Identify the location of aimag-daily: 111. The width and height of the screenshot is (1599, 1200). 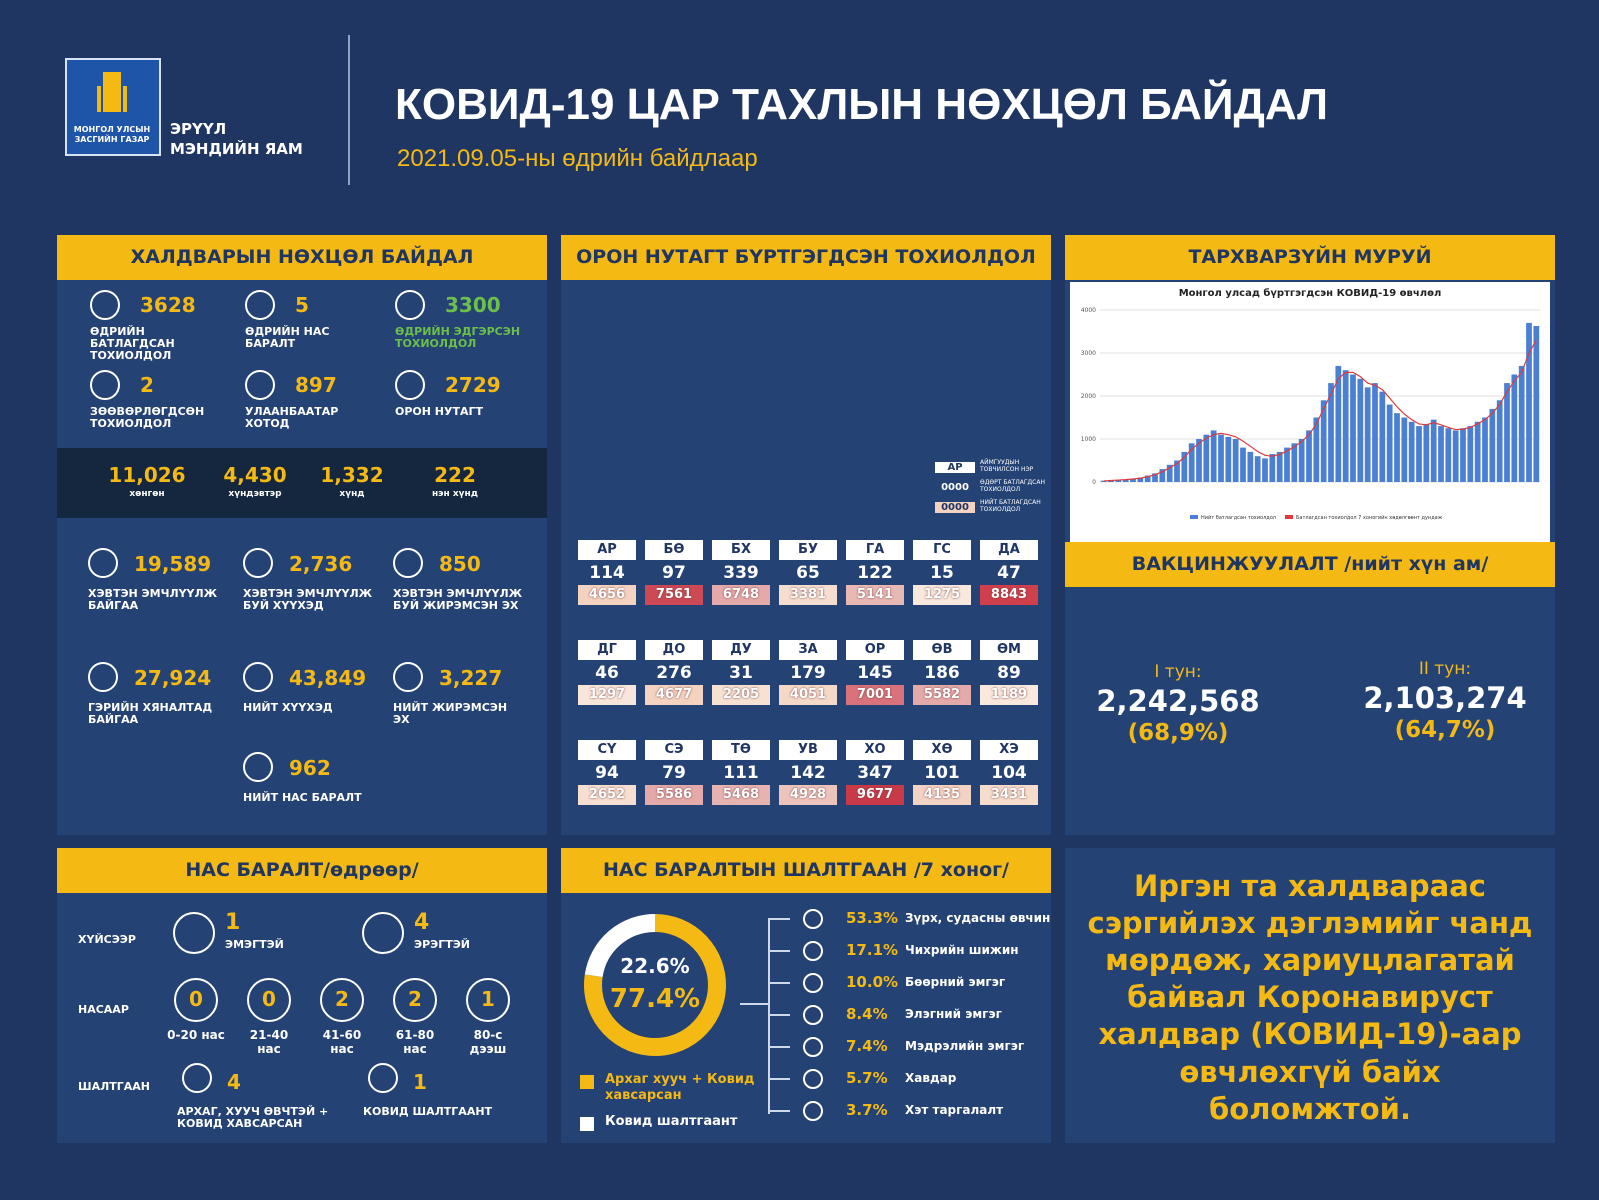
(741, 773).